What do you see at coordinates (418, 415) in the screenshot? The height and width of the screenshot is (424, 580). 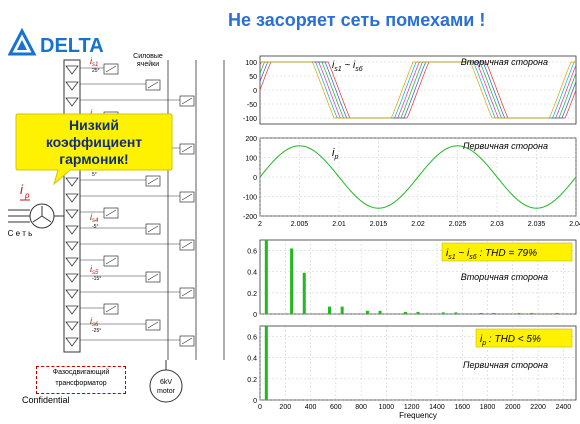 I see `panel4-xlabel: Frequency` at bounding box center [418, 415].